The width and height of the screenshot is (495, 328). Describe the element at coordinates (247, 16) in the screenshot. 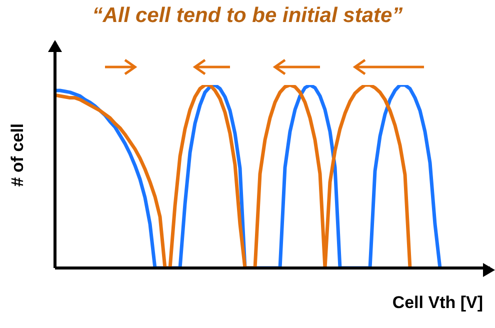

I see `chart-title: “All cell tend to be initial state”` at that location.